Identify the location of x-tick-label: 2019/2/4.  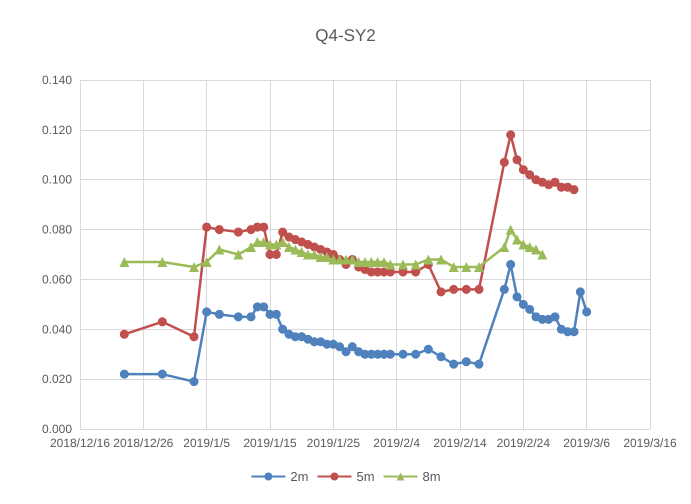
(396, 443).